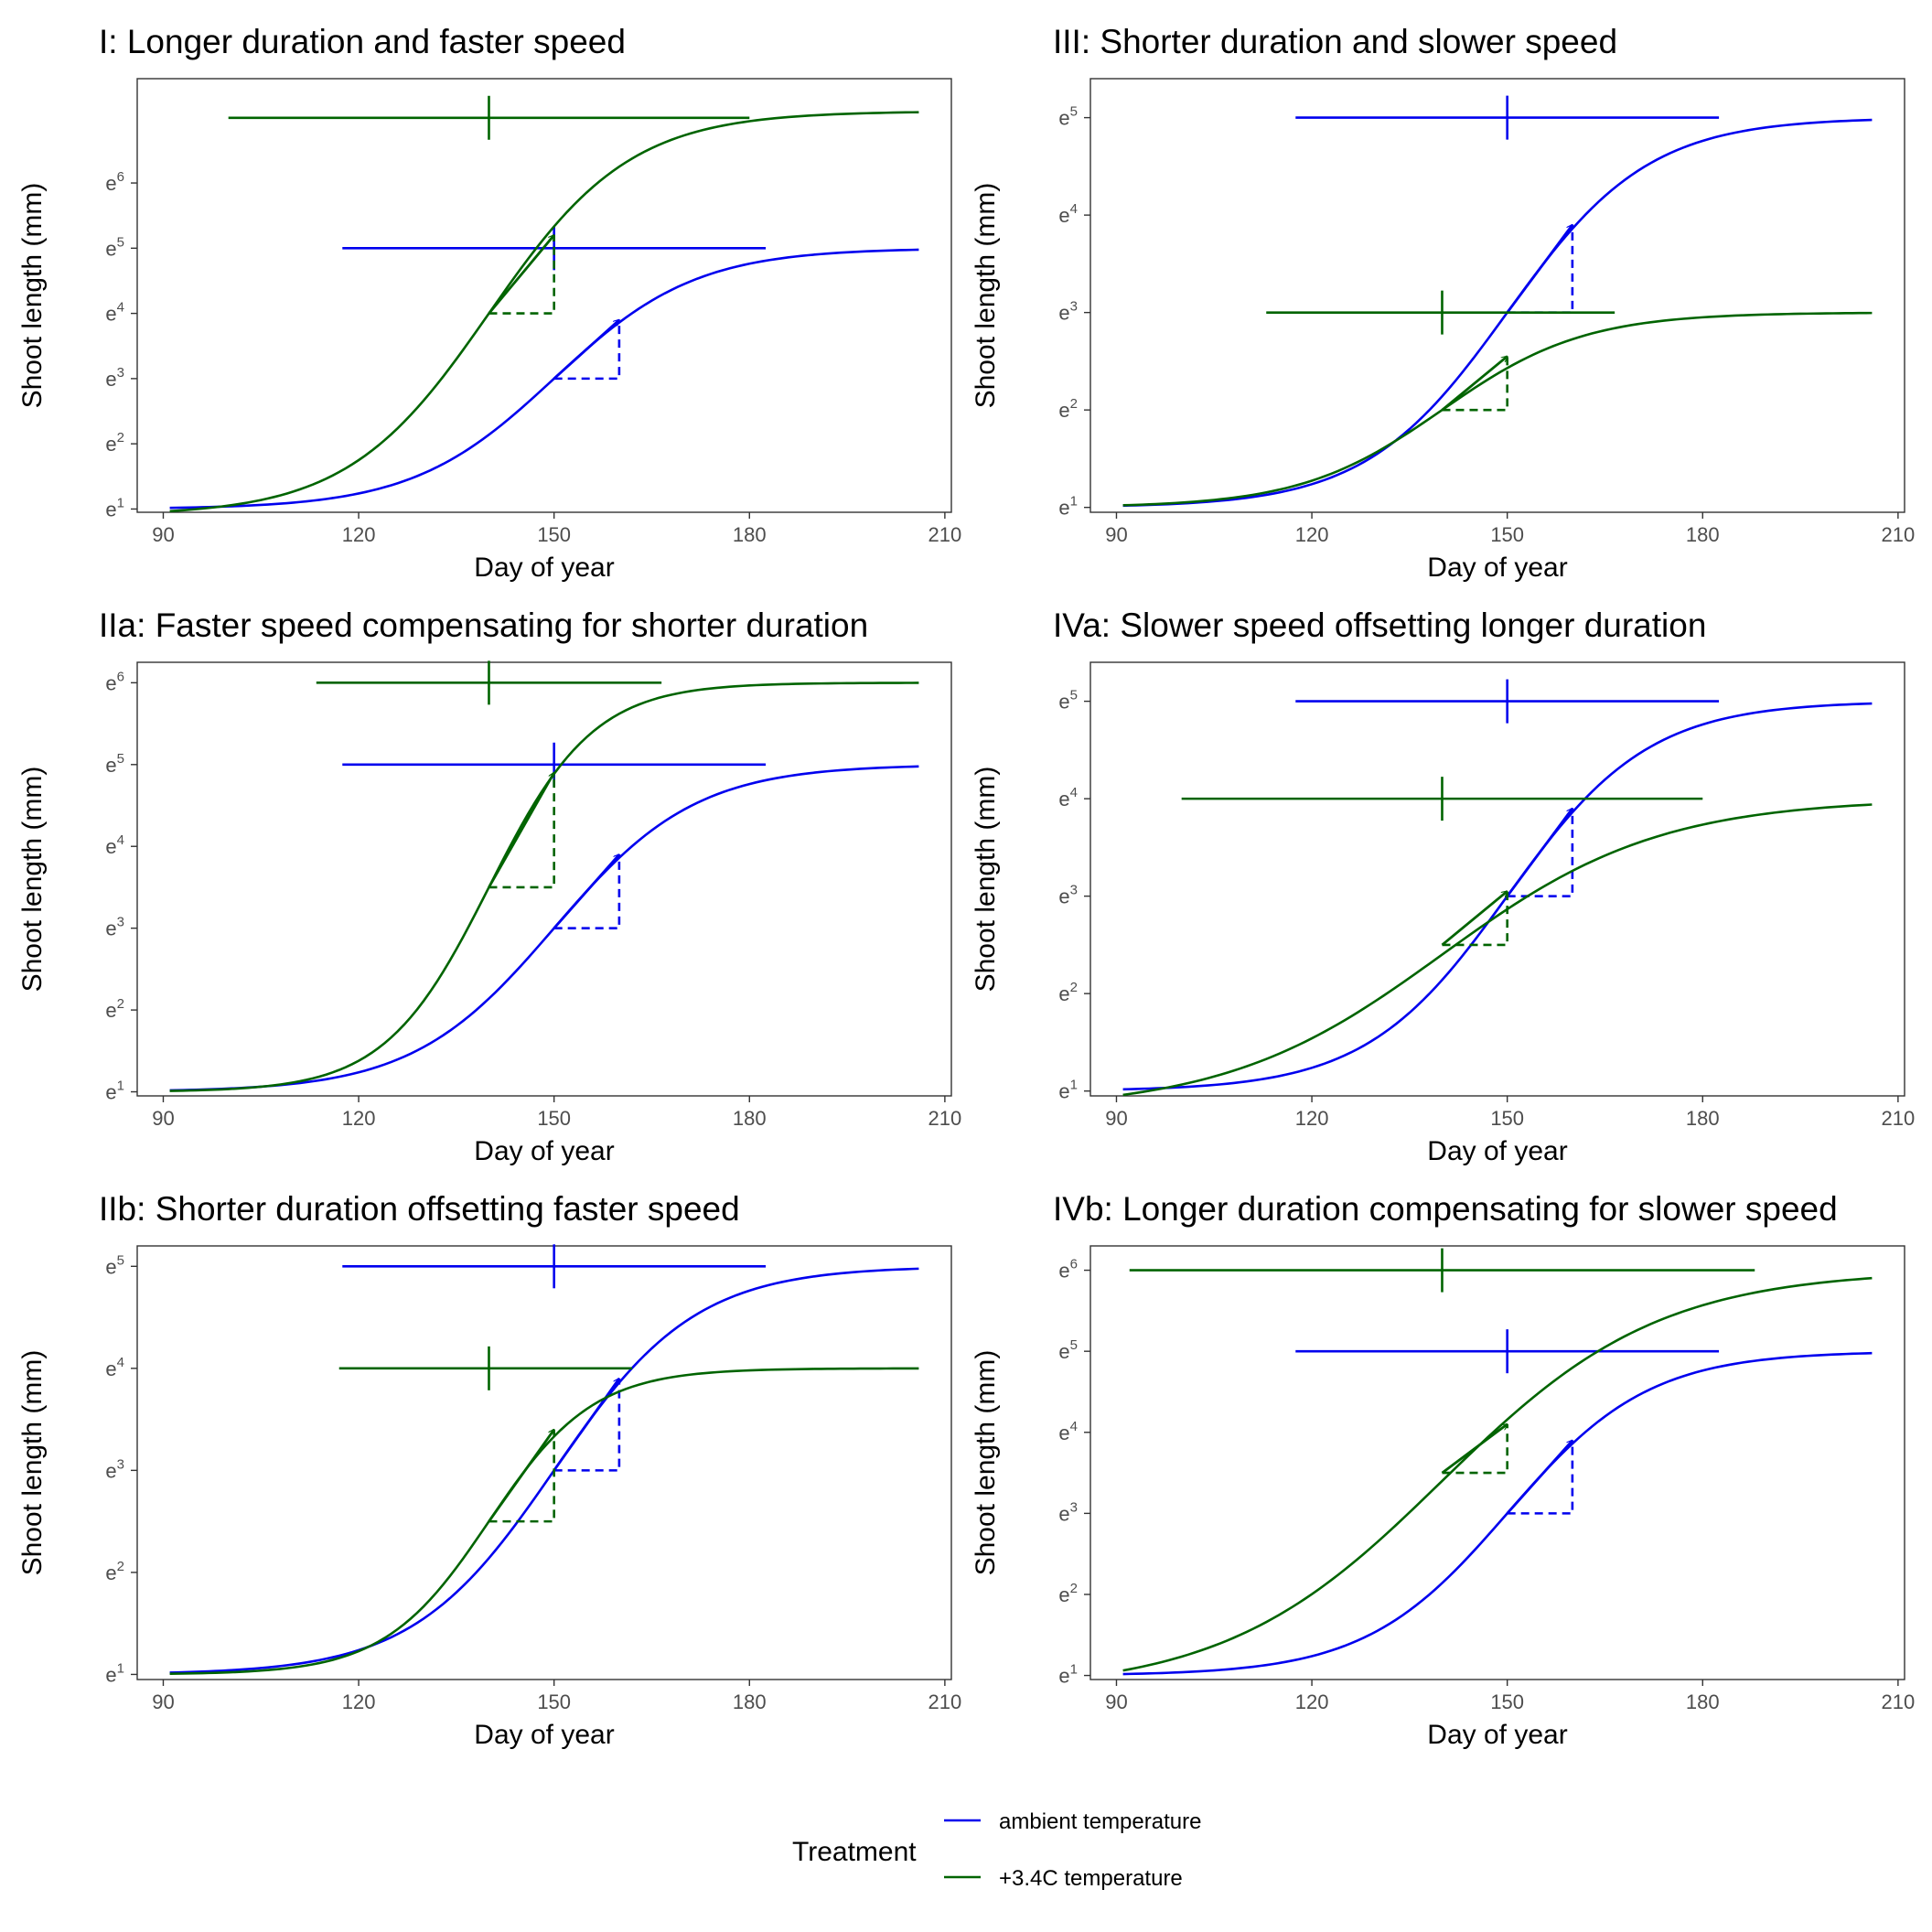  Describe the element at coordinates (1335, 41) in the screenshot. I see `panel-title: III: Shorter duration and slower speed` at that location.